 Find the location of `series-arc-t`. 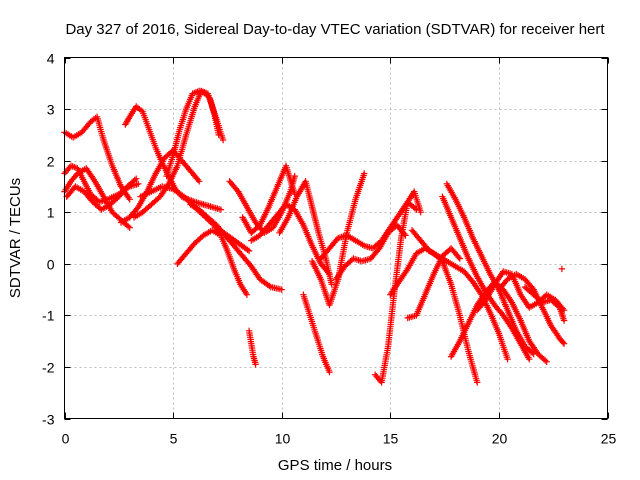

series-arc-t is located at coordinates (370, 252).